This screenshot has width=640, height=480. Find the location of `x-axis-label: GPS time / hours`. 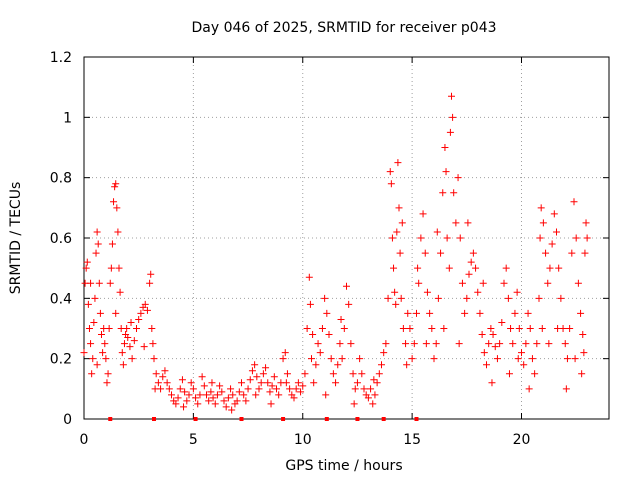

x-axis-label: GPS time / hours is located at coordinates (343, 466).